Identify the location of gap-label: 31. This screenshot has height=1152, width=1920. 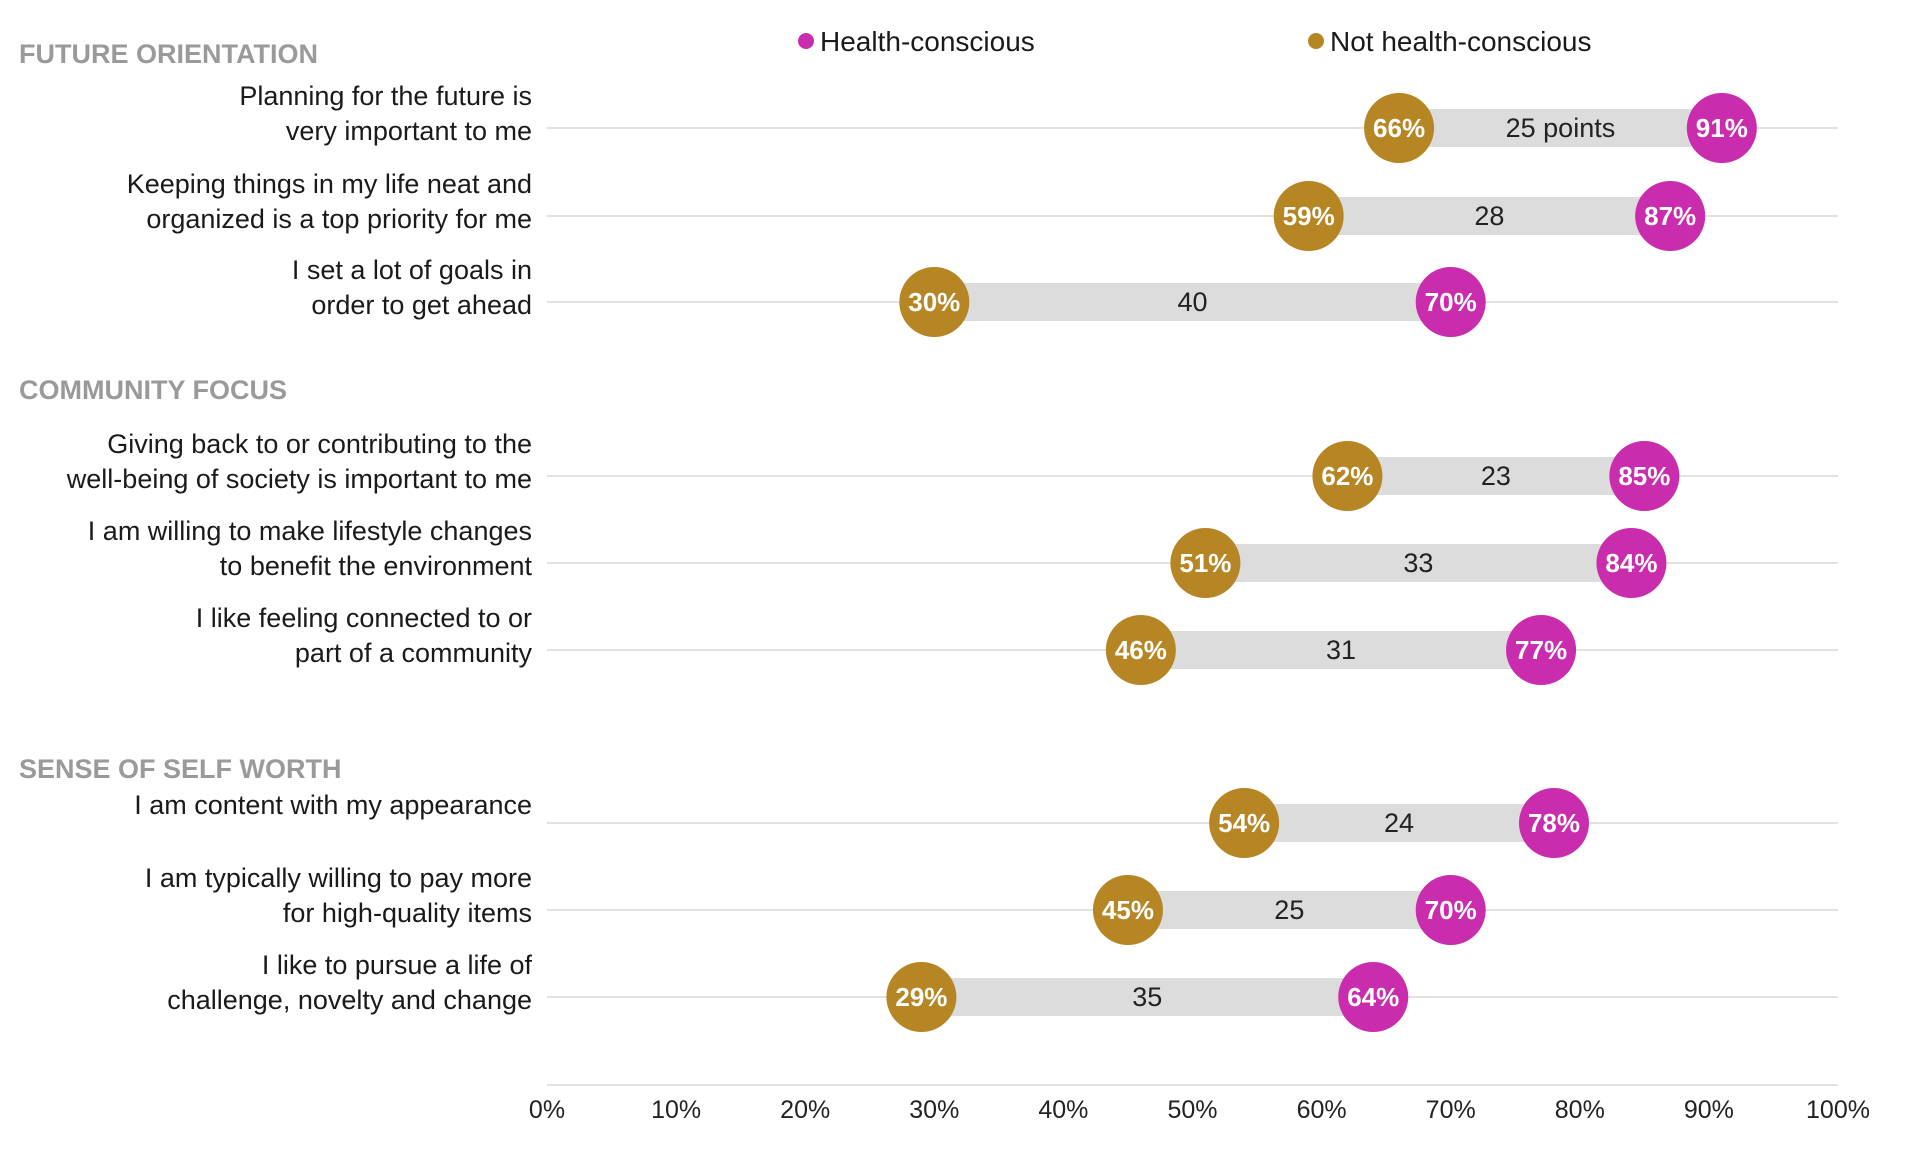
(1341, 650).